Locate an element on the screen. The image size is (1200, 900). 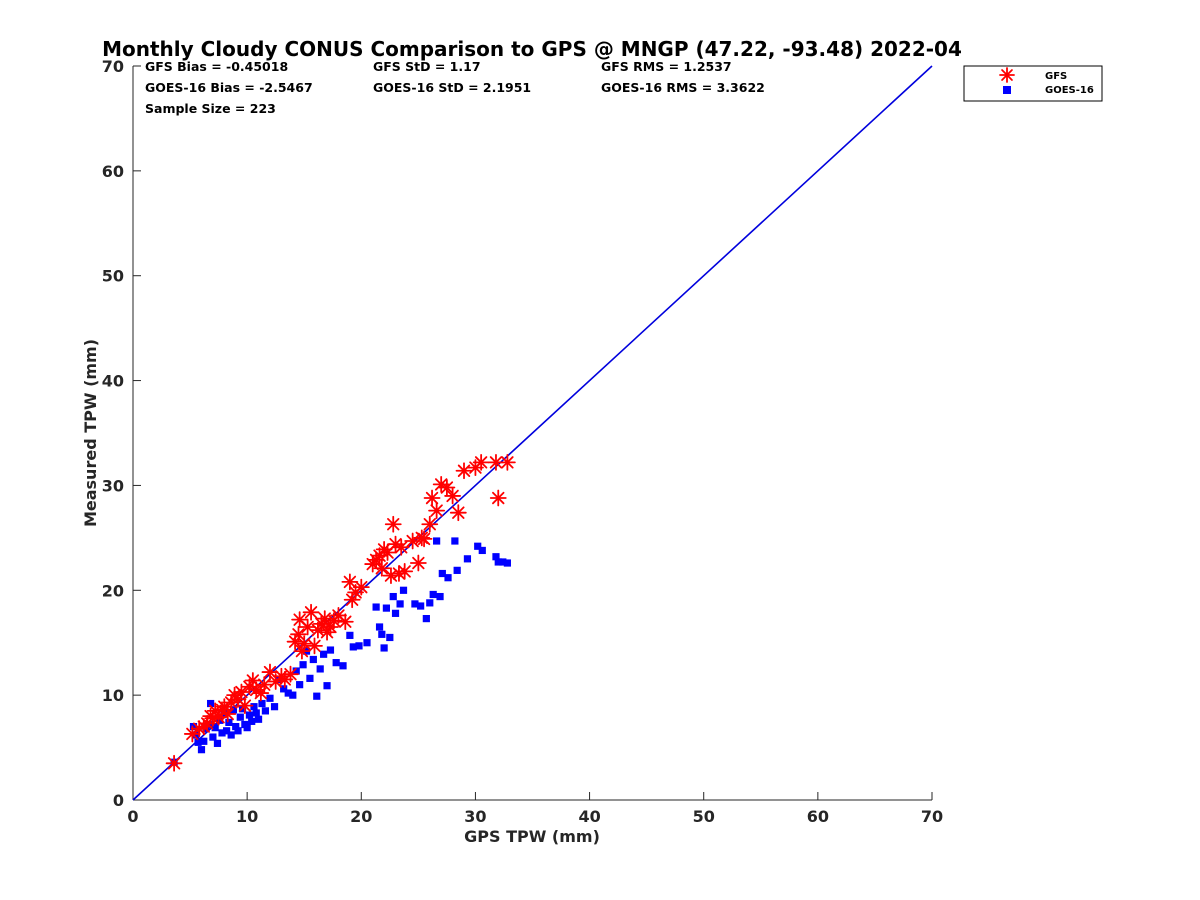
legend-goes-label: GOES-16 is located at coordinates (1069, 90).